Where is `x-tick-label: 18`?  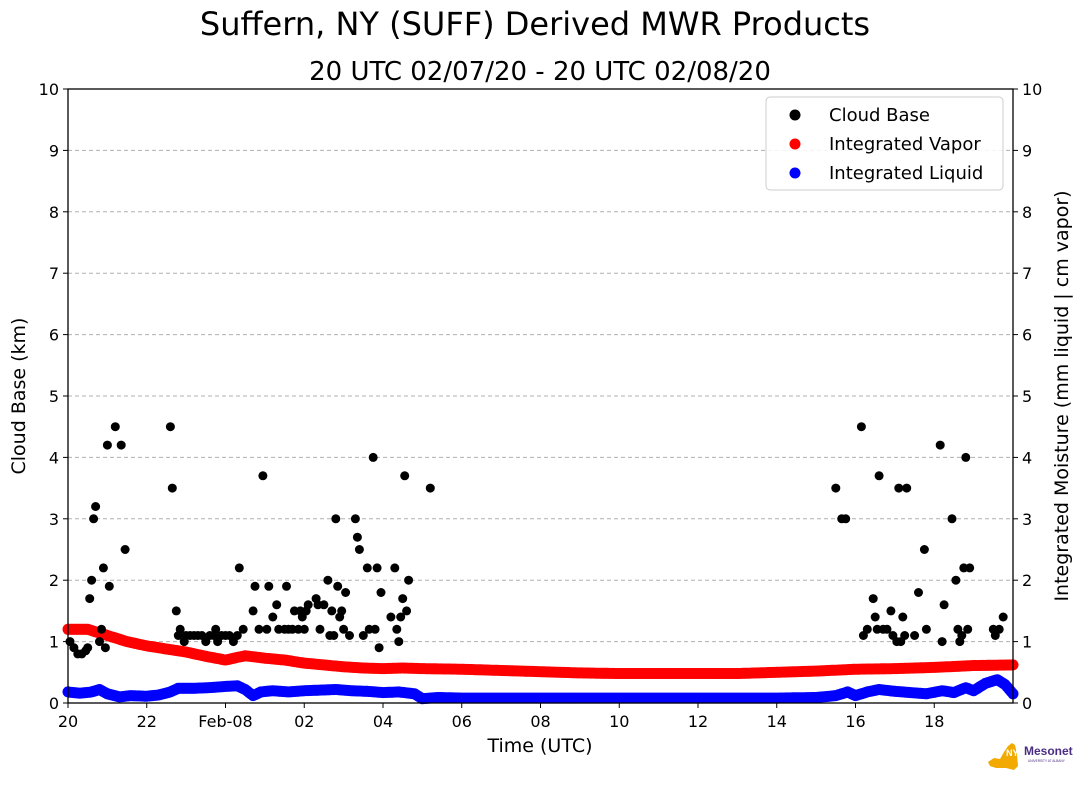
x-tick-label: 18 is located at coordinates (934, 721).